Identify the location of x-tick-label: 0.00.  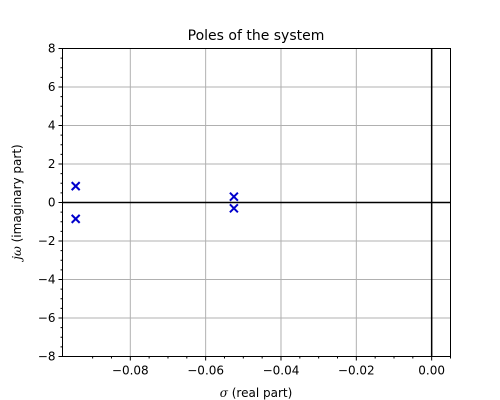
(431, 371).